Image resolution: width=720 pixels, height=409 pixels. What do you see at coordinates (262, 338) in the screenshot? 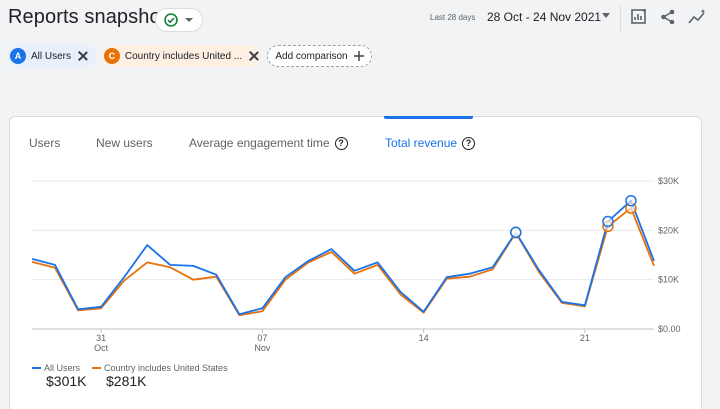
I see `x-tick-label: 07` at bounding box center [262, 338].